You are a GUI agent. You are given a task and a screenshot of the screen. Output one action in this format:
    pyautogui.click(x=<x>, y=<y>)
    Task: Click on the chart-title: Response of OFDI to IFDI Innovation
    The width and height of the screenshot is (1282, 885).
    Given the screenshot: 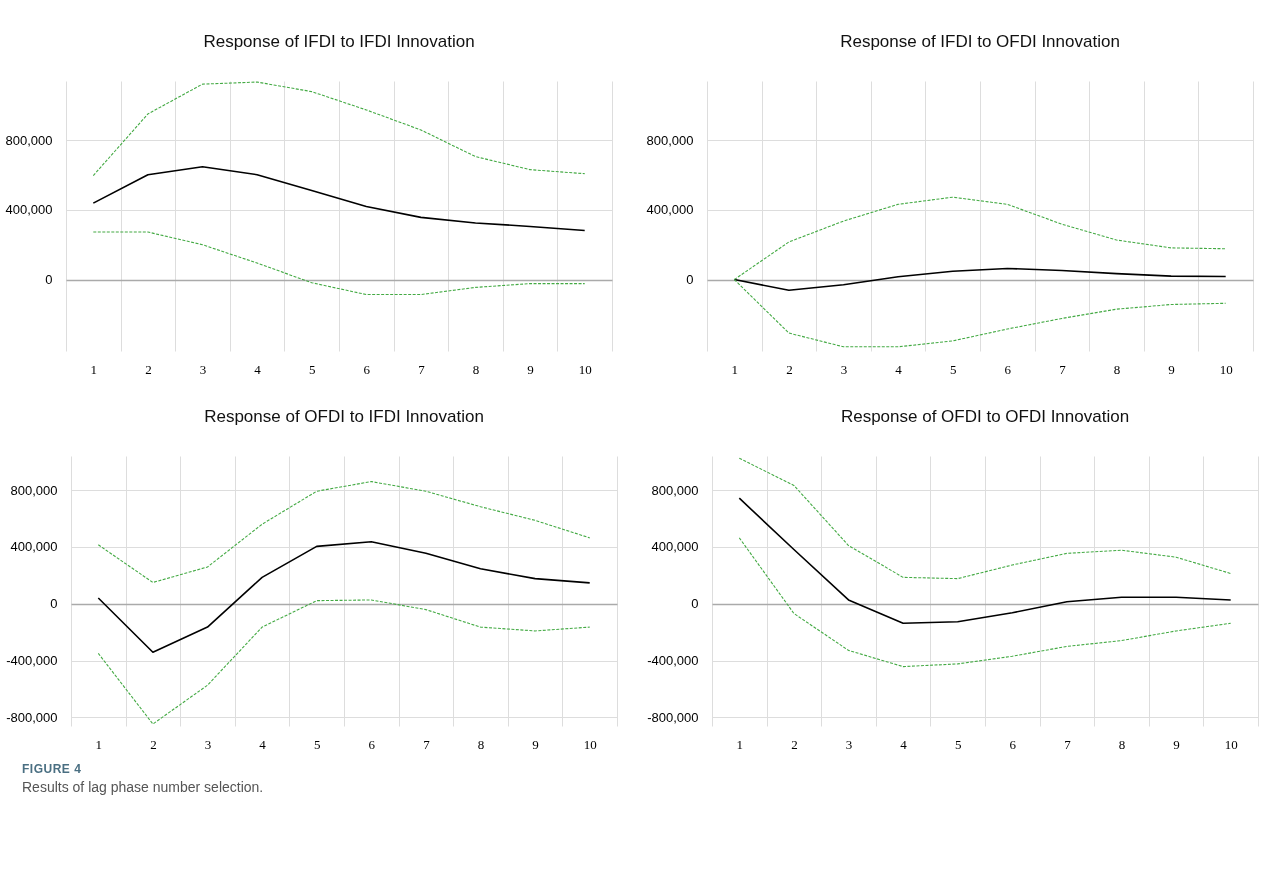 What is the action you would take?
    pyautogui.click(x=344, y=416)
    